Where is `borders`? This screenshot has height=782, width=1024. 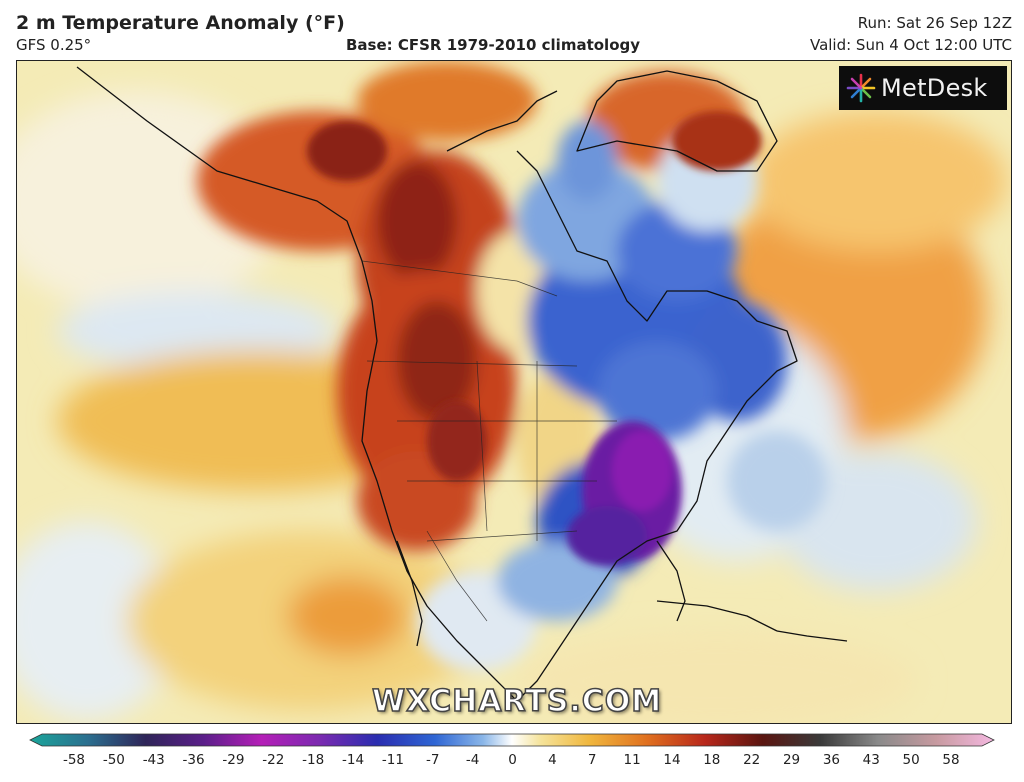
borders is located at coordinates (489, 441).